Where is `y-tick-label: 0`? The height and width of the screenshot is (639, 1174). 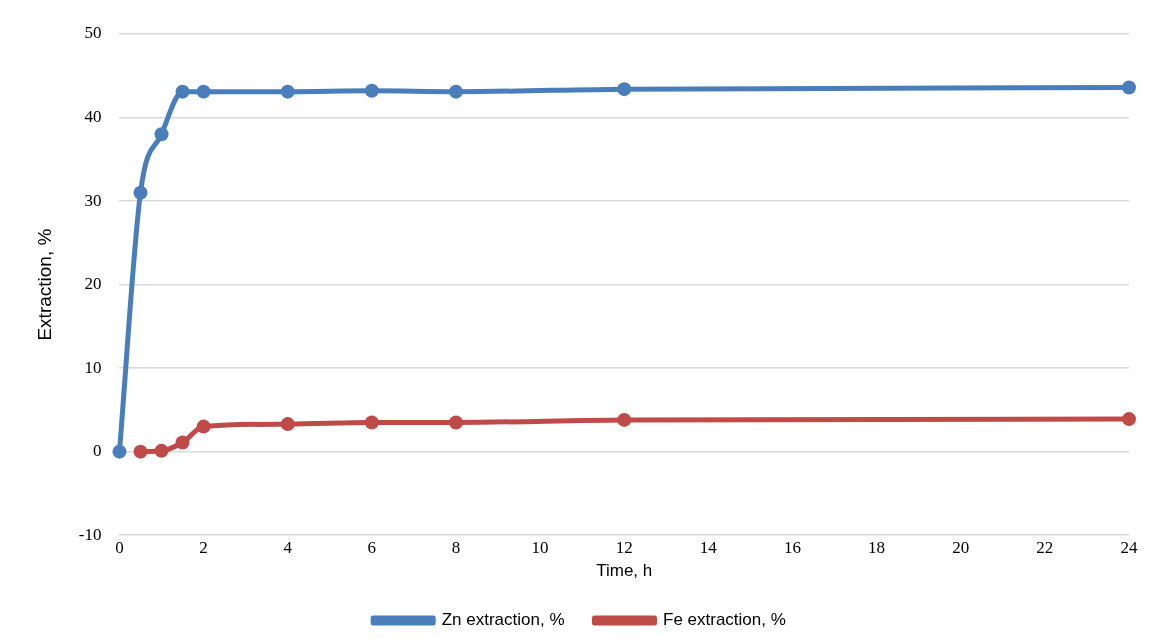
y-tick-label: 0 is located at coordinates (97, 451).